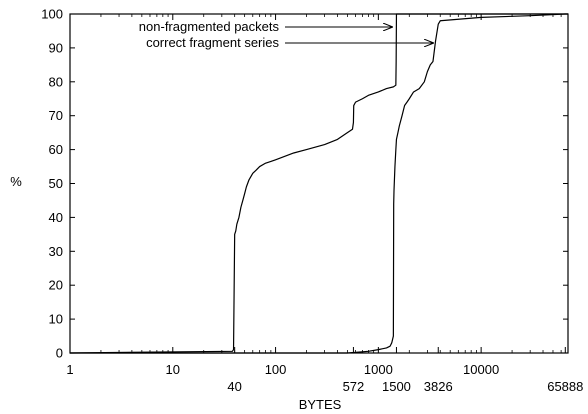 This screenshot has height=414, width=588. What do you see at coordinates (16, 181) in the screenshot?
I see `y-axis-title: %` at bounding box center [16, 181].